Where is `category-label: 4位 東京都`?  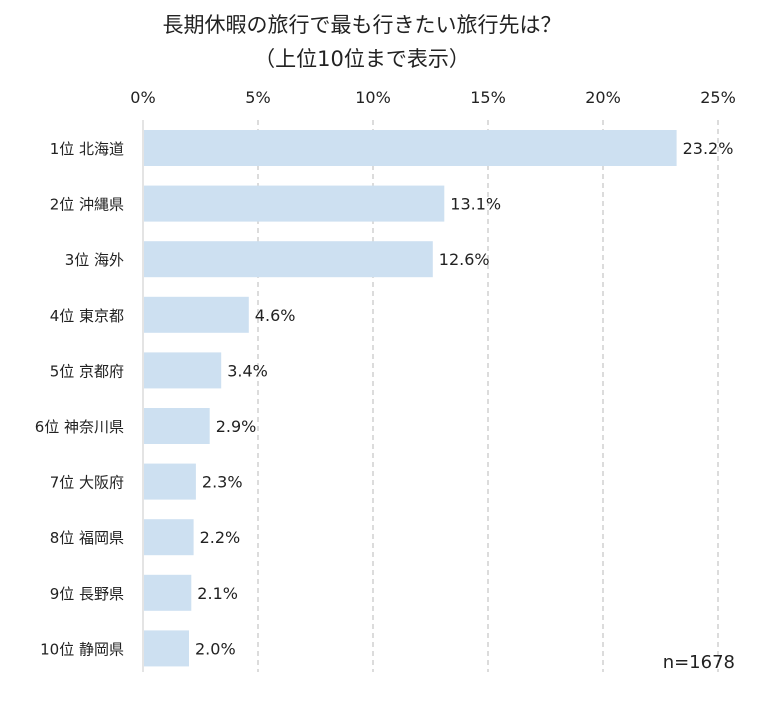 category-label: 4位 東京都 is located at coordinates (87, 316).